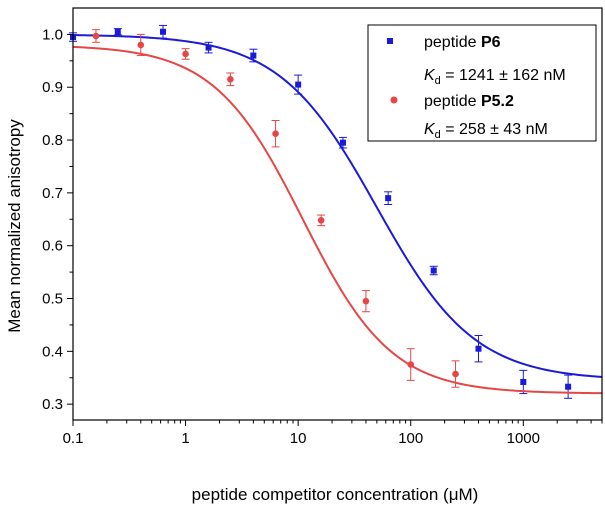 This screenshot has height=512, width=605. Describe the element at coordinates (52, 351) in the screenshot. I see `y-tick-label: 0.4` at that location.